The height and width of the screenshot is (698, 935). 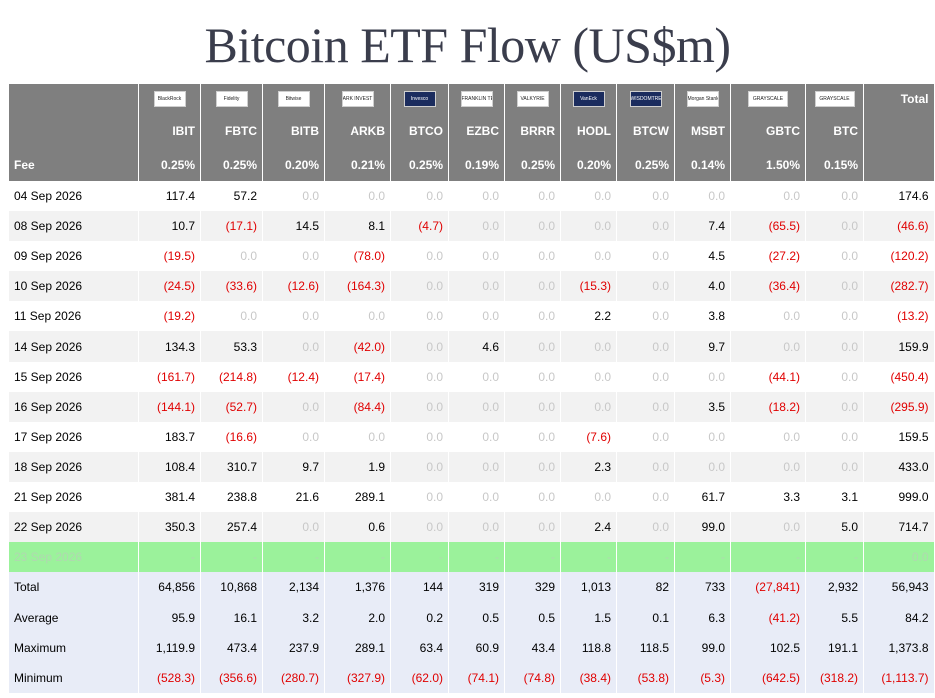 I want to click on flow-cell: (12.4), so click(x=293, y=376).